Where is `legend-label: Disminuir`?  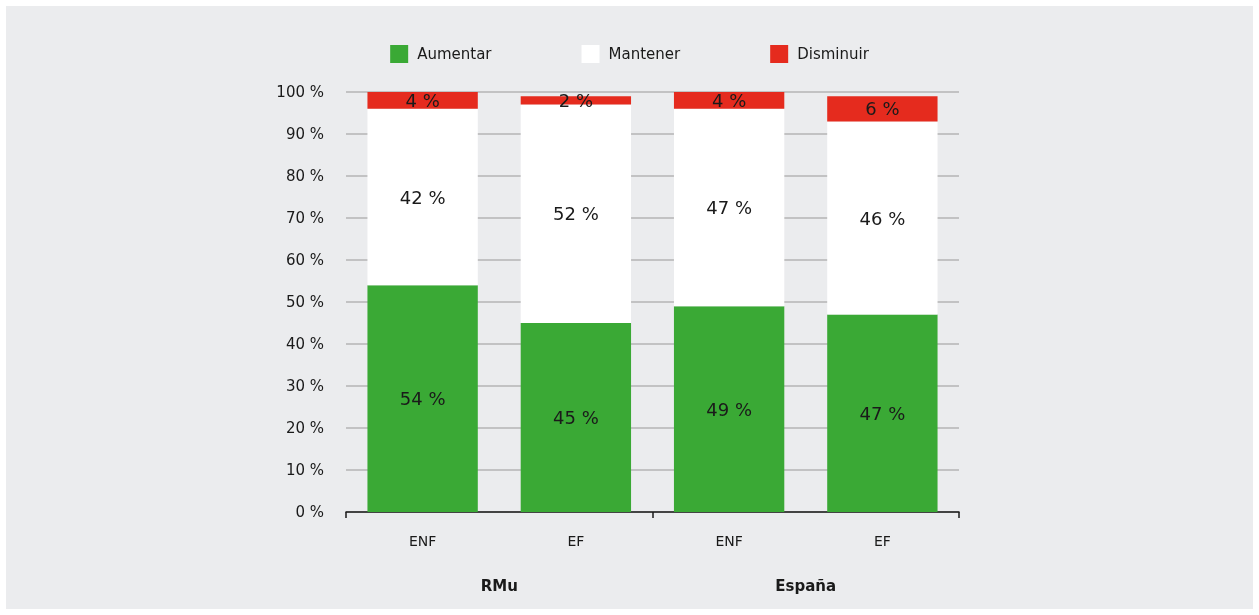 legend-label: Disminuir is located at coordinates (833, 54).